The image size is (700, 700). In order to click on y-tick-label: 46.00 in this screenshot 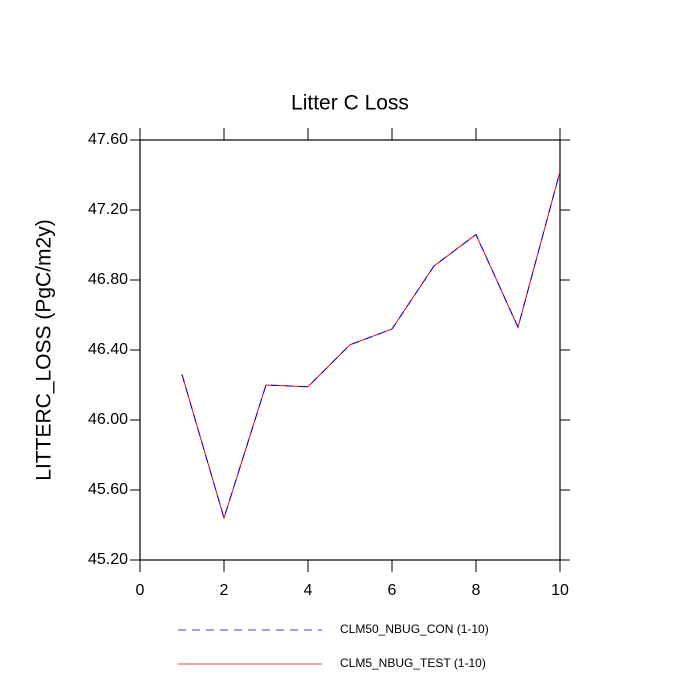, I will do `click(108, 419)`.